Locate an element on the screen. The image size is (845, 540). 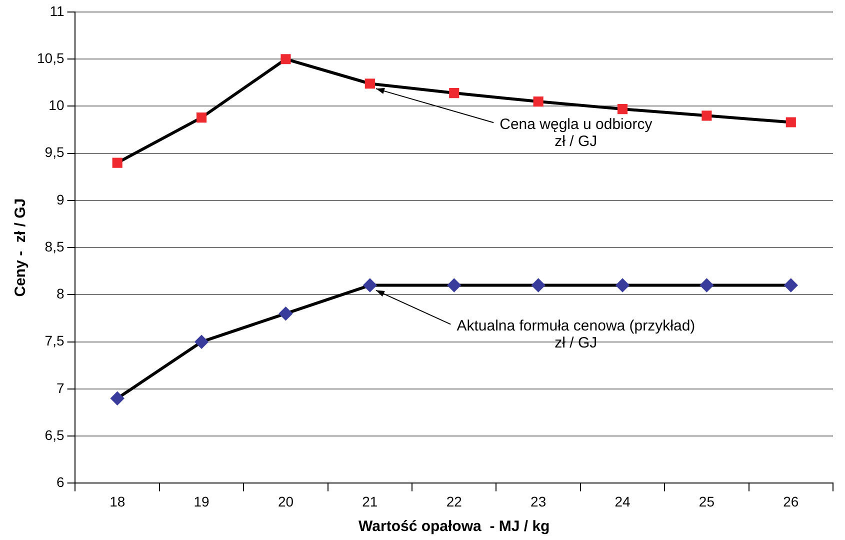
y-tick-label: 9 is located at coordinates (60, 199).